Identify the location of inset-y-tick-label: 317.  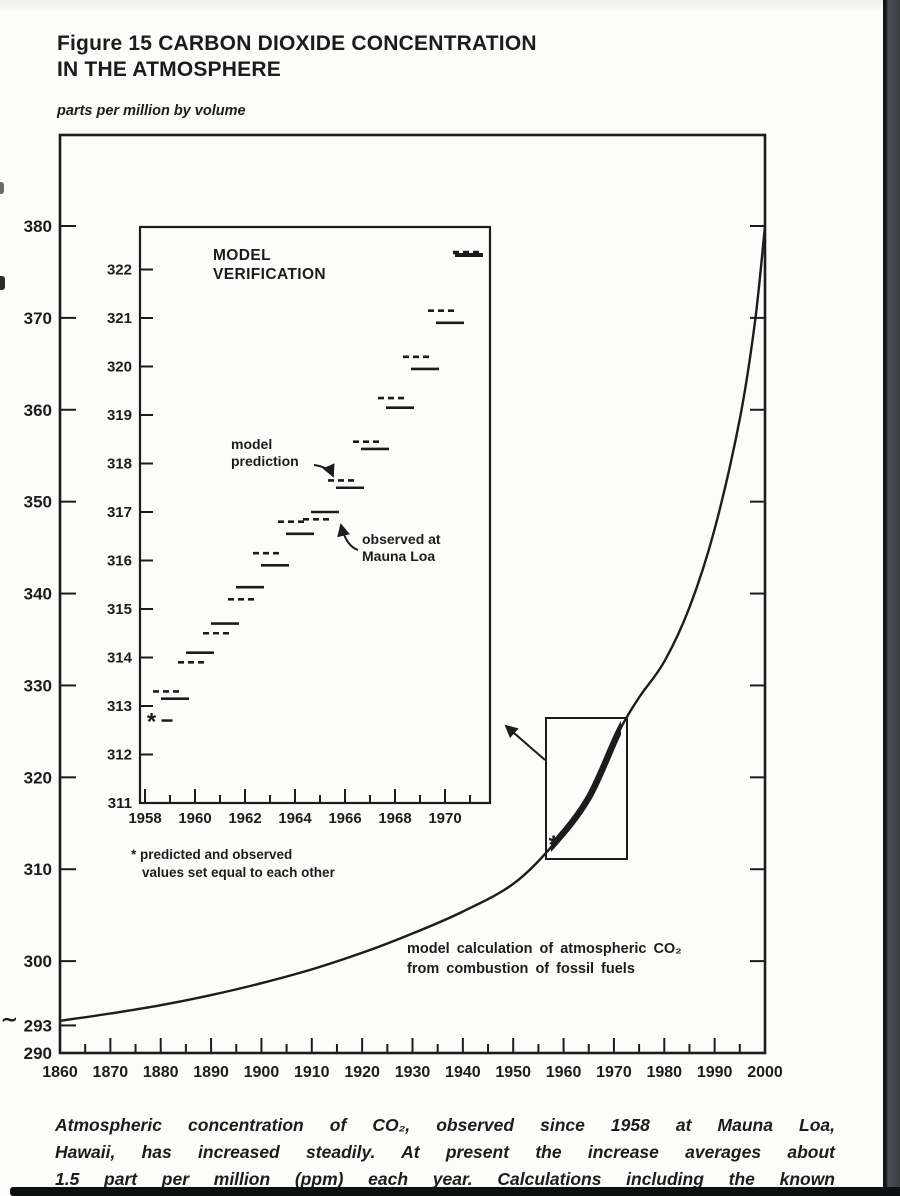
(119, 512).